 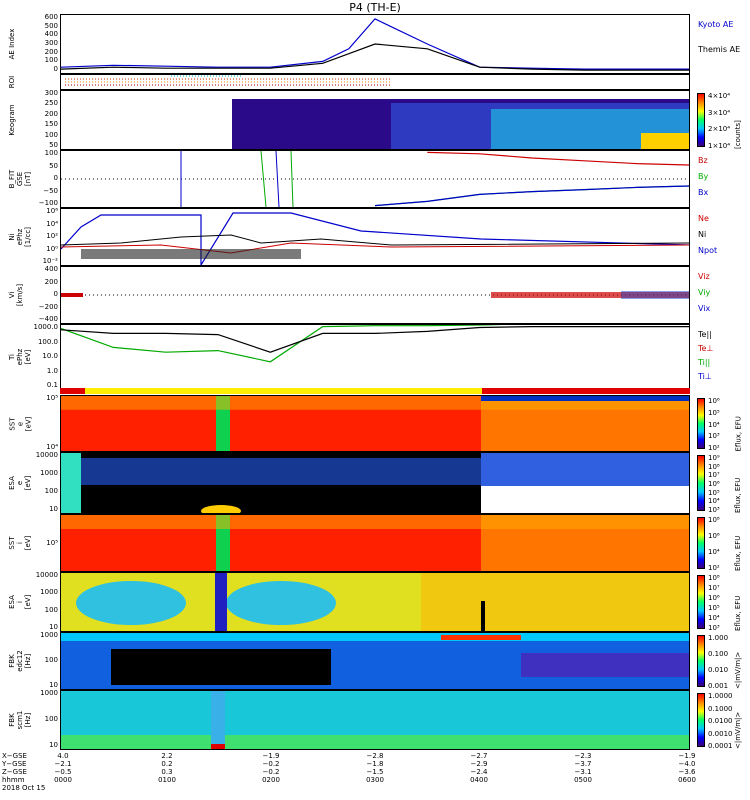 I want to click on colorbar-unit: Eflux, EFU, so click(x=738, y=613).